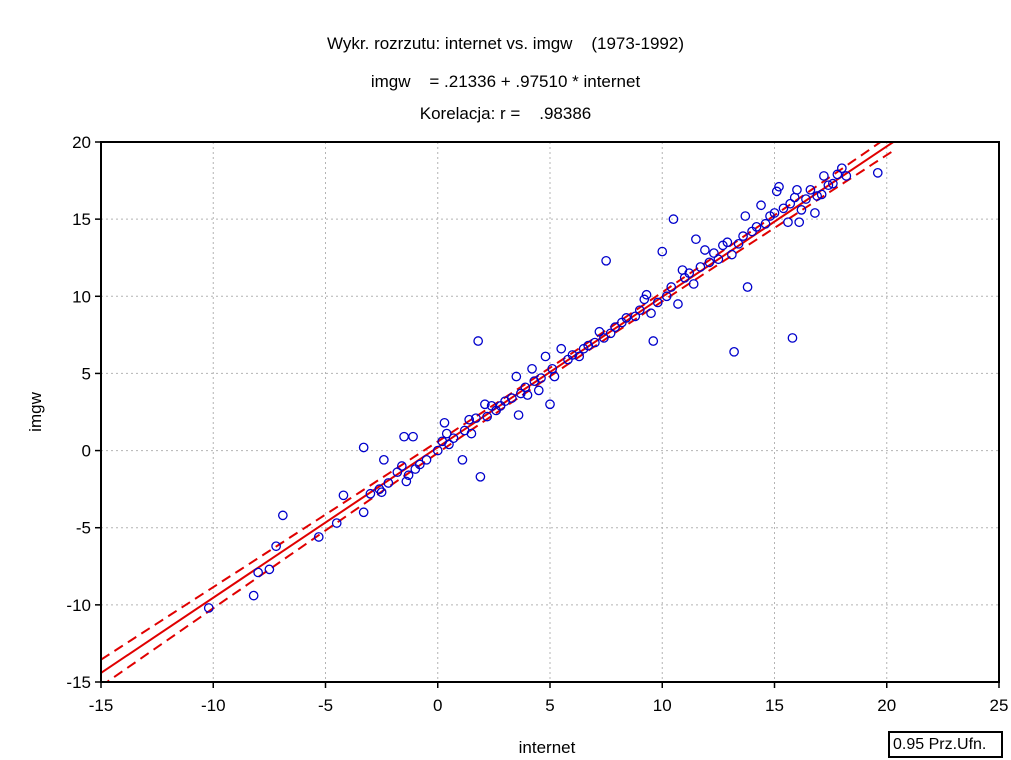 Image resolution: width=1011 pixels, height=760 pixels. Describe the element at coordinates (945, 744) in the screenshot. I see `confidence-legend: 0.95 Prz.Ufn.` at that location.